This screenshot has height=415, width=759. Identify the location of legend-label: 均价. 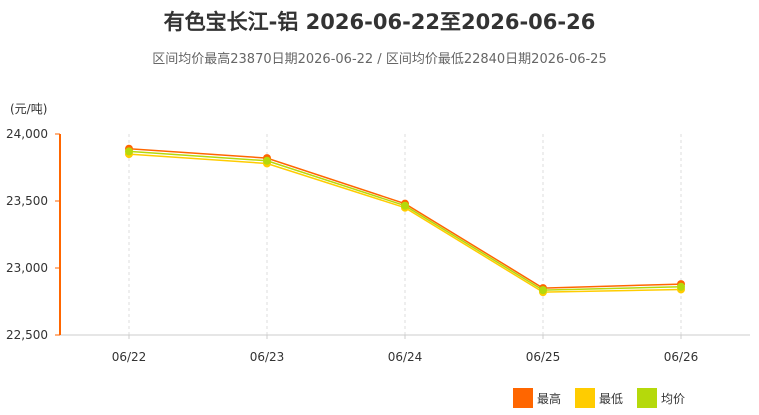
(673, 398).